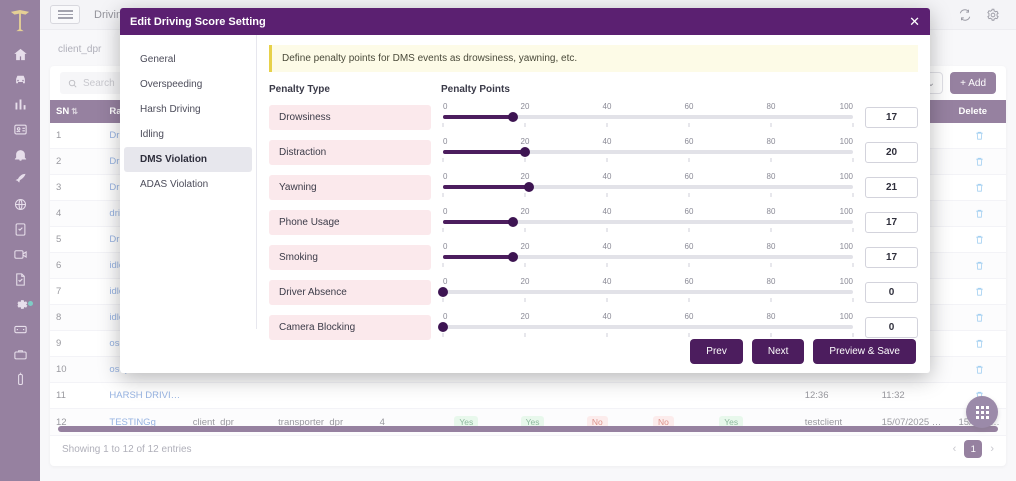 This screenshot has width=1016, height=481. I want to click on sidebar-item-adas-violation: ADAS Violation, so click(174, 184).